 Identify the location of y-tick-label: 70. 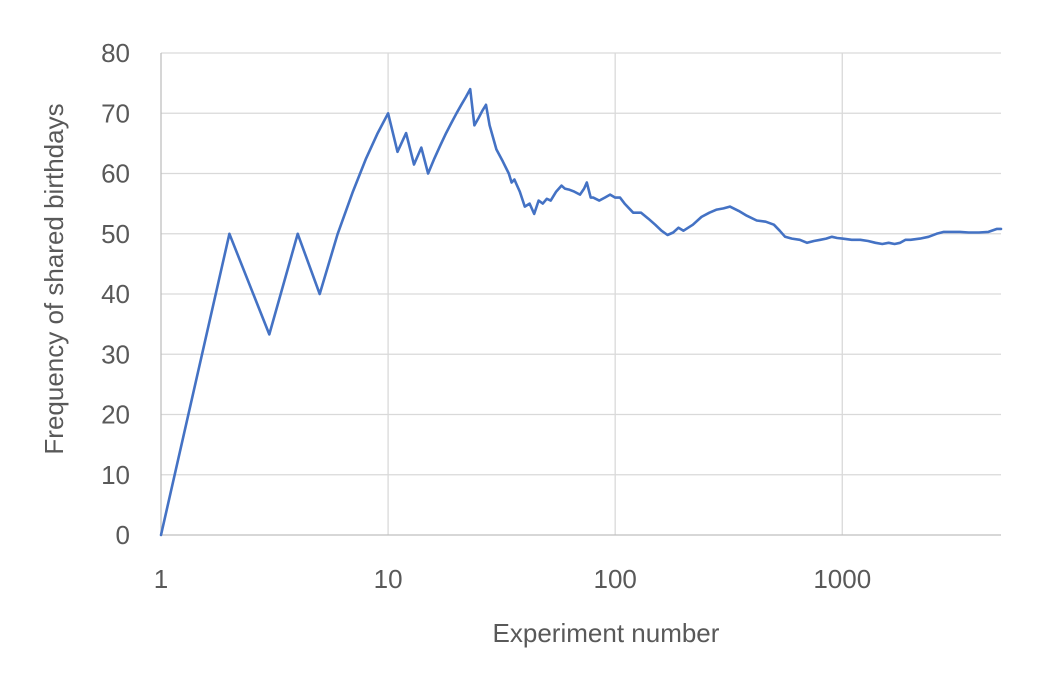
(115, 113).